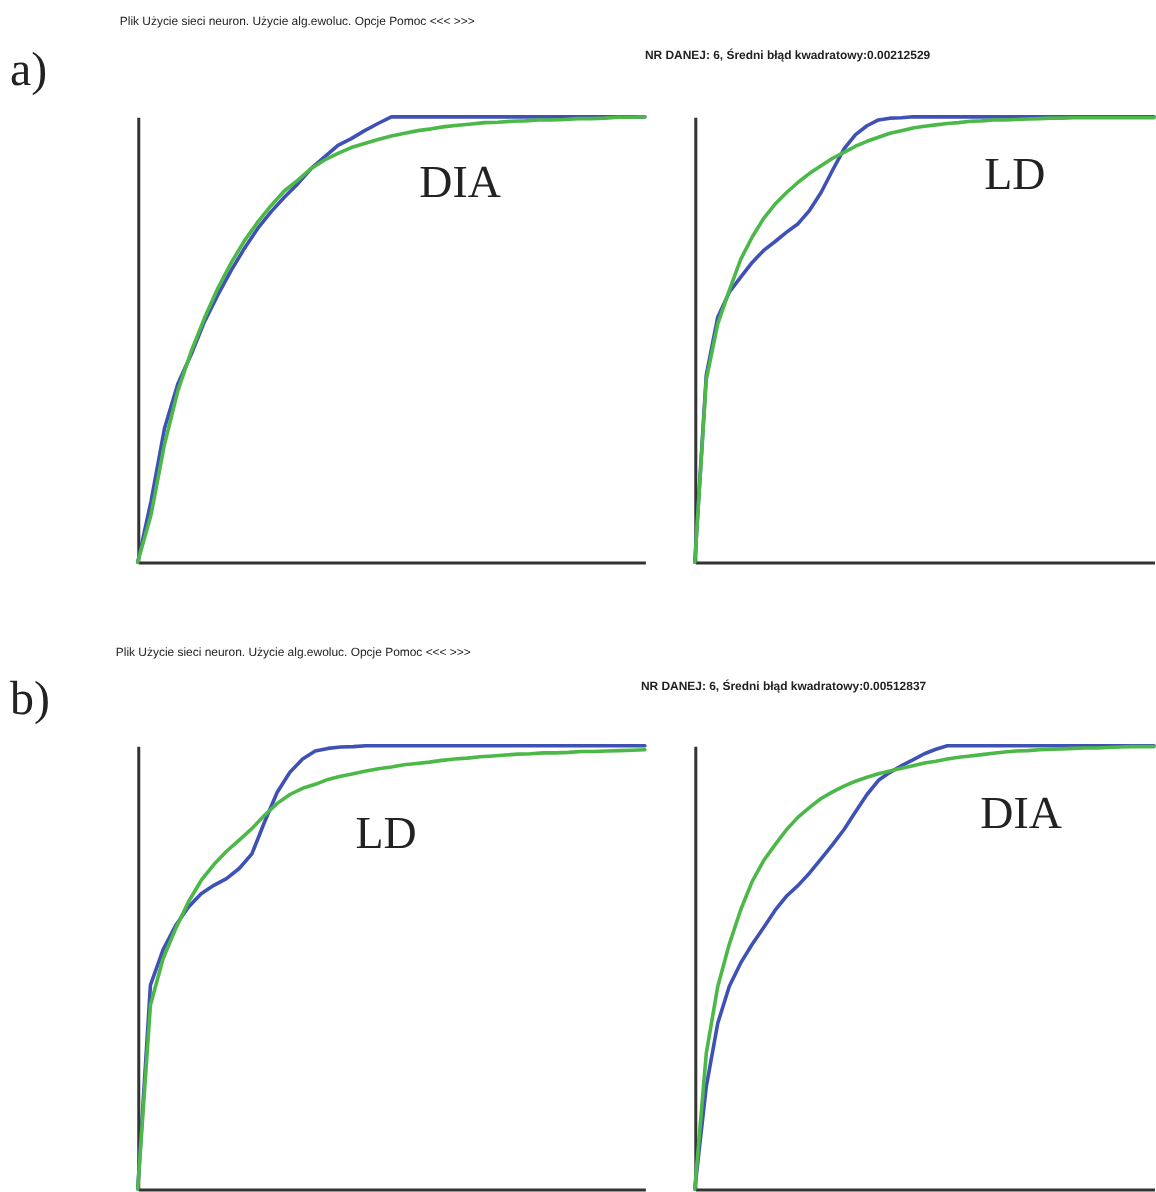 This screenshot has width=1156, height=1192. Describe the element at coordinates (28, 70) in the screenshot. I see `text: a)` at that location.